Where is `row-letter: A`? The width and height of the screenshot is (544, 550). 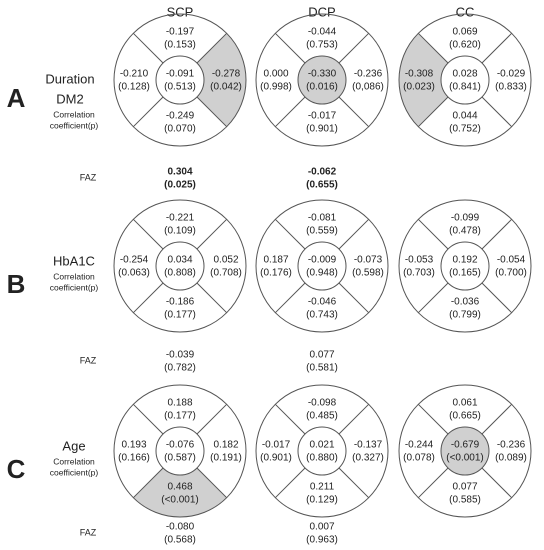
row-letter: A is located at coordinates (16, 98).